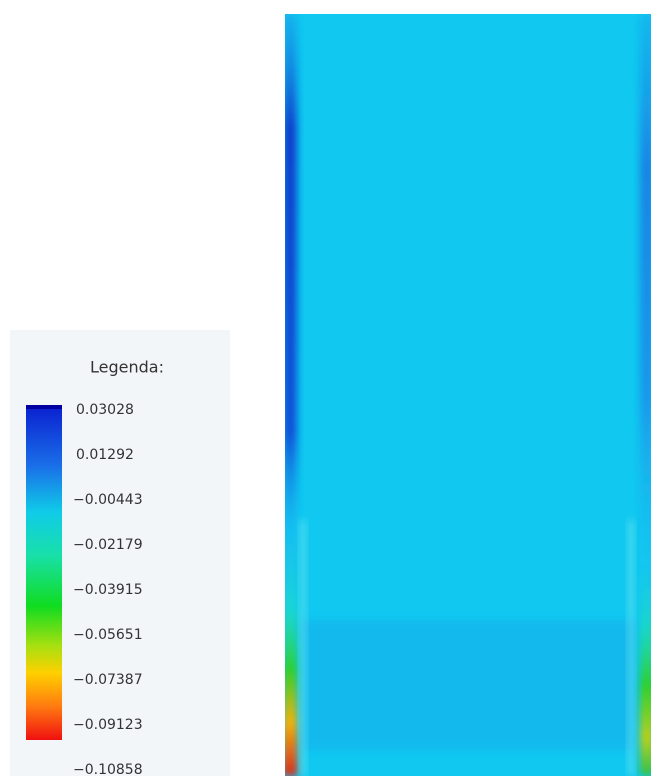 This screenshot has width=651, height=776. What do you see at coordinates (108, 500) in the screenshot?
I see `legend-label: −0.00443` at bounding box center [108, 500].